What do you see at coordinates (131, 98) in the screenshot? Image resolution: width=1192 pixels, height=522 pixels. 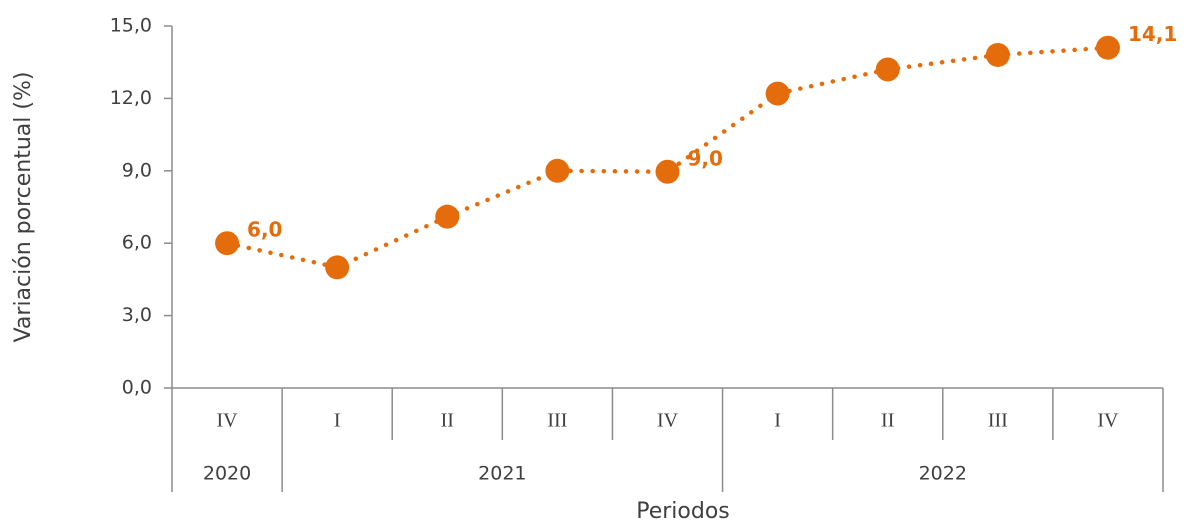 I see `y-tick-label: 12,0` at bounding box center [131, 98].